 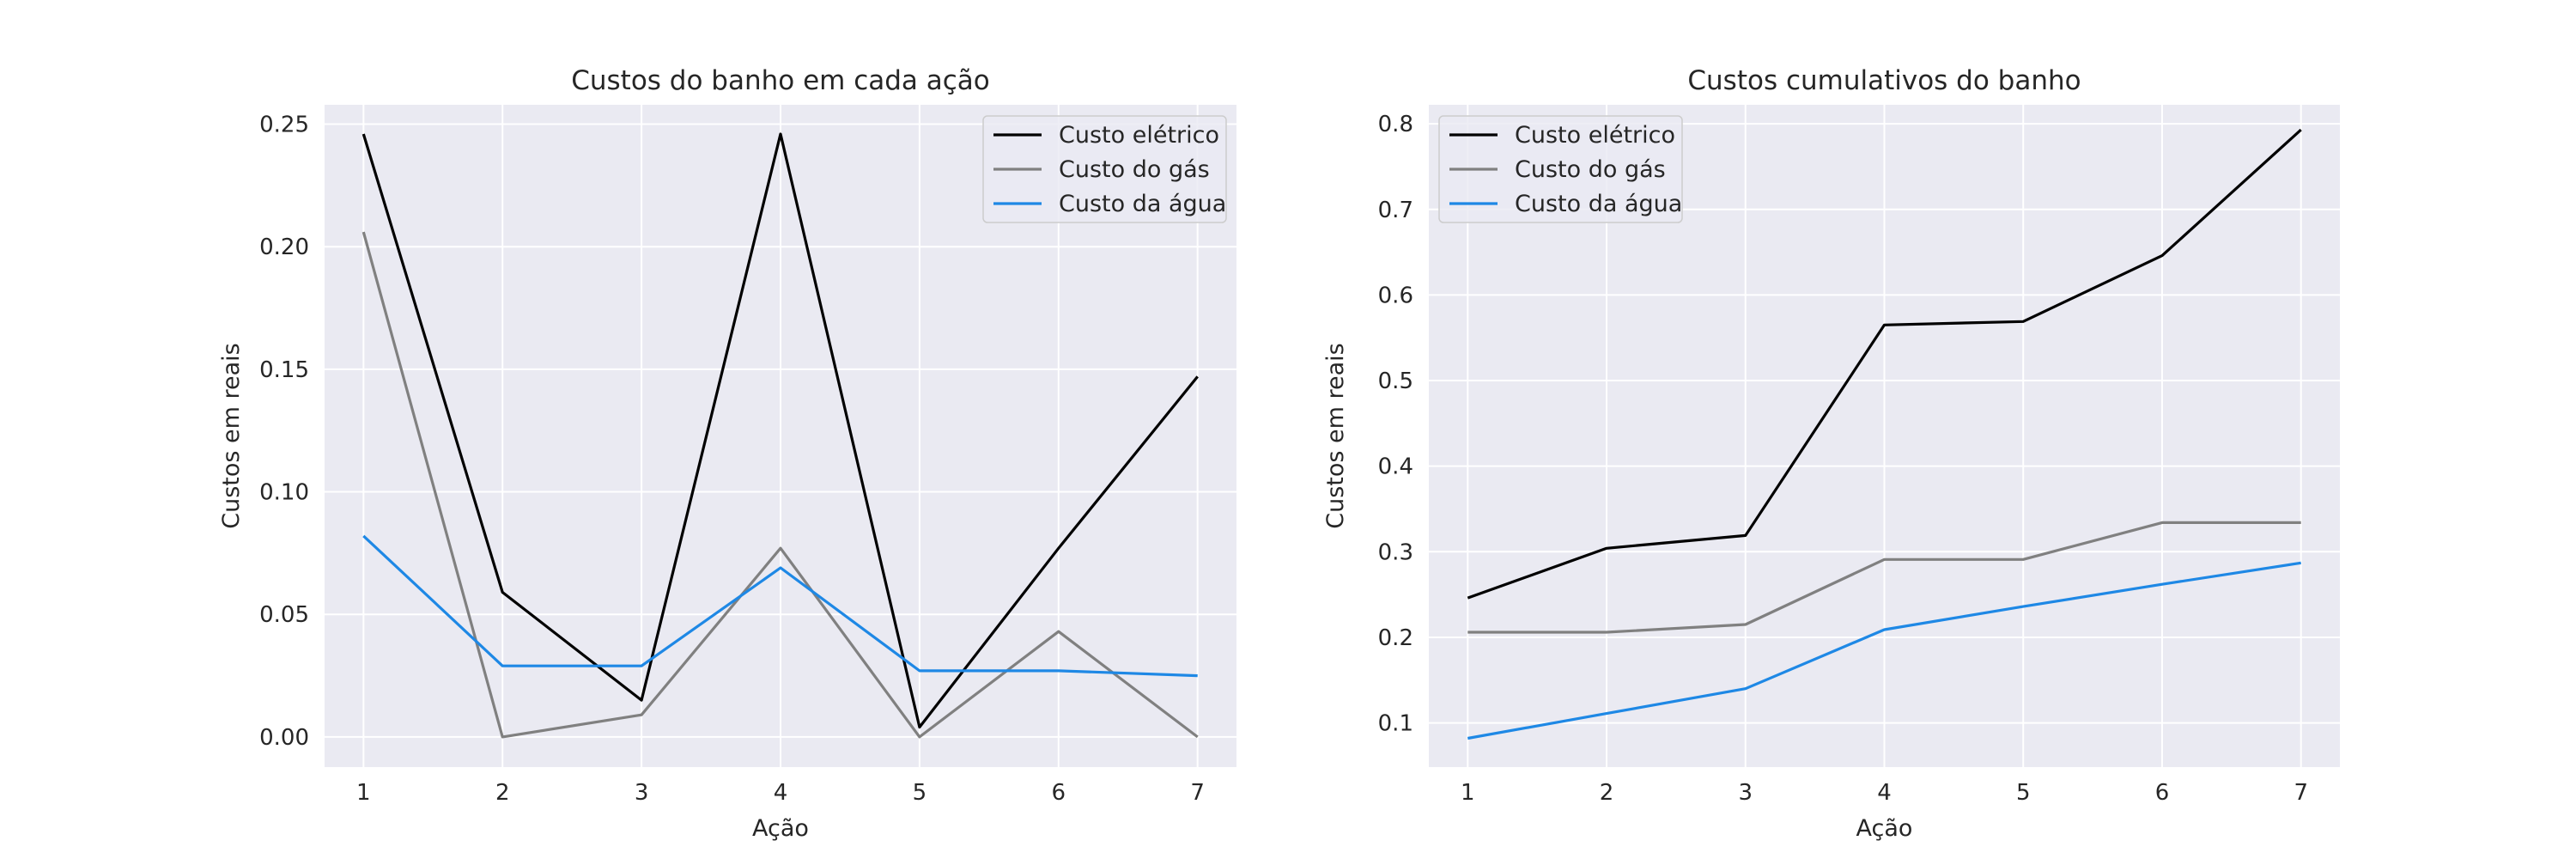 What do you see at coordinates (1884, 80) in the screenshot?
I see `chart-title: Custos cumulativos do banho` at bounding box center [1884, 80].